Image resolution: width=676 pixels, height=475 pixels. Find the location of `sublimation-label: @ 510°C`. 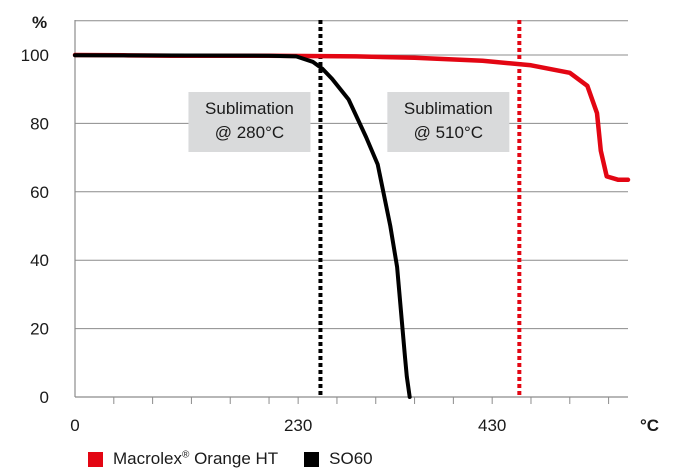

sublimation-label: @ 510°C is located at coordinates (448, 132).